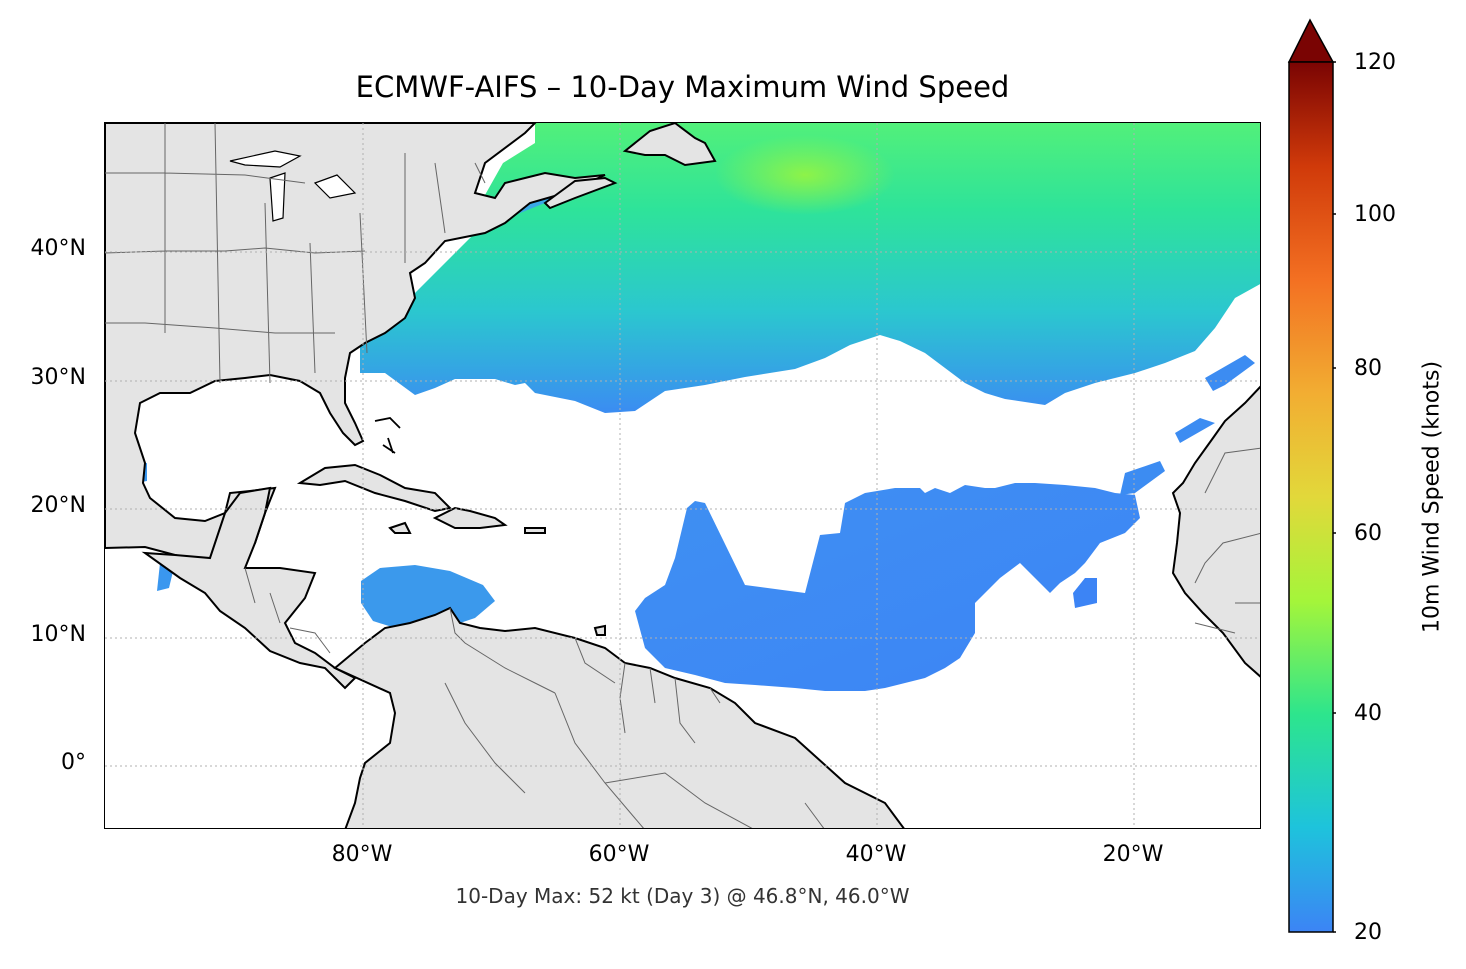 The height and width of the screenshot is (969, 1466). I want to click on land-jamaica, so click(400, 527).